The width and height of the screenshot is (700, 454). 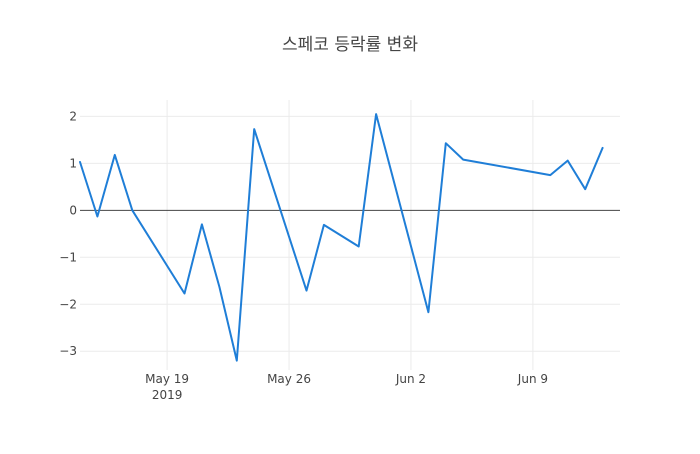 I want to click on y-tick-label: 0, so click(x=73, y=210).